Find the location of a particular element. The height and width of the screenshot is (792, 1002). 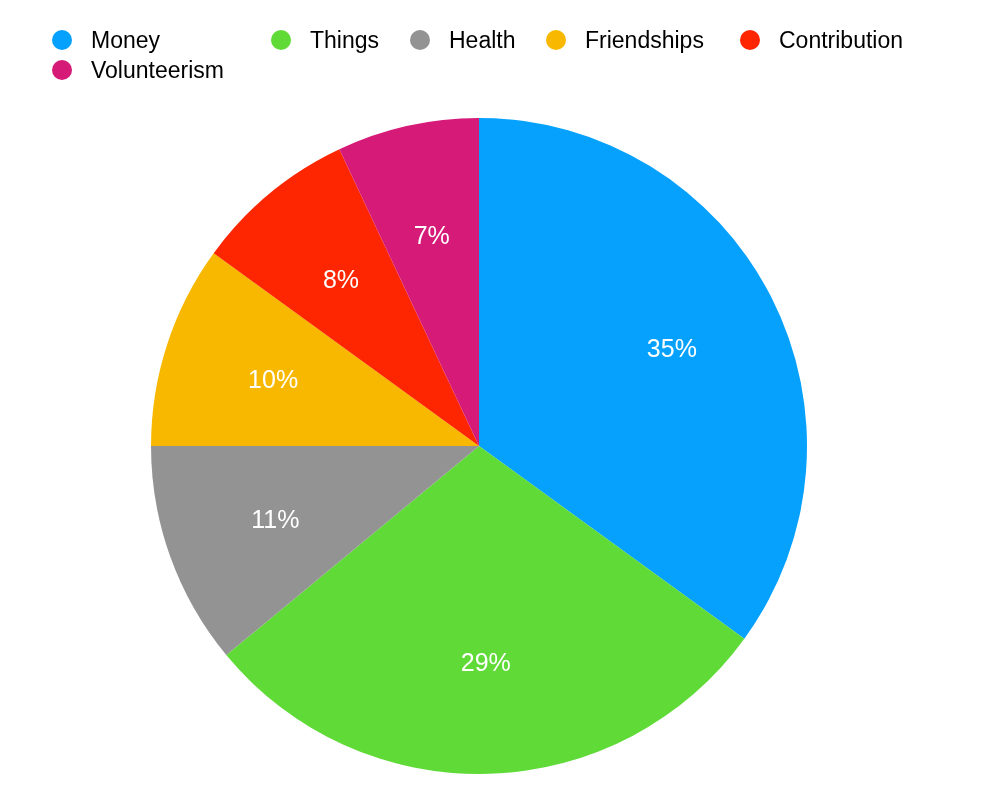

legend-label: Volunteerism is located at coordinates (157, 70).